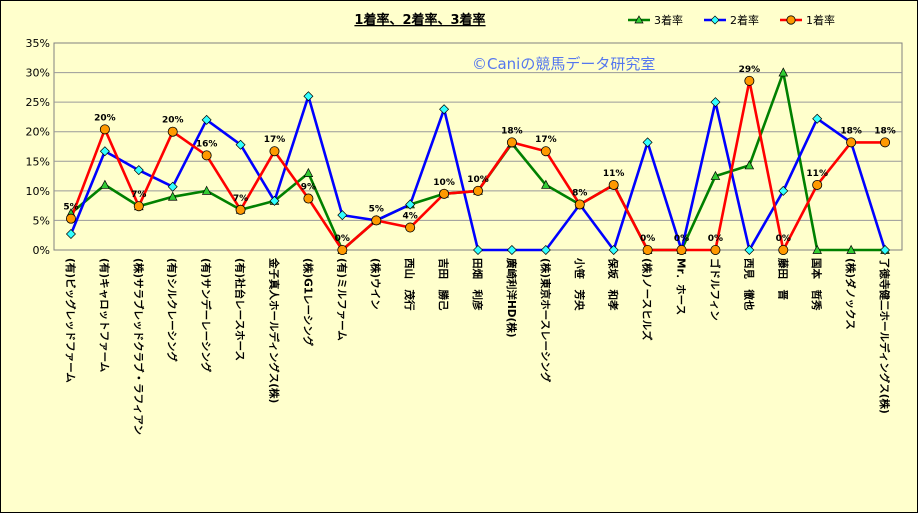  What do you see at coordinates (273, 330) in the screenshot?
I see `x-category-label: 金子真人ホールディングス(株)` at bounding box center [273, 330].